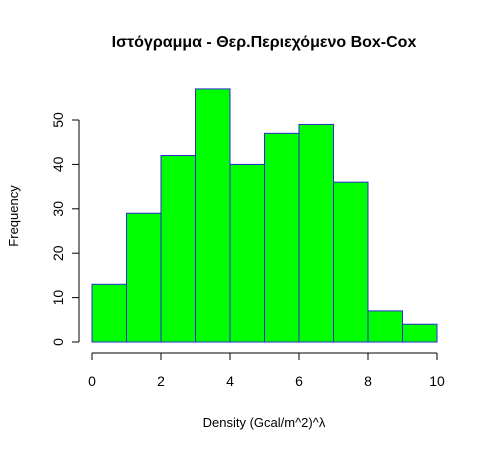 The image size is (491, 450). I want to click on y-tick-label-1: 10, so click(58, 298).